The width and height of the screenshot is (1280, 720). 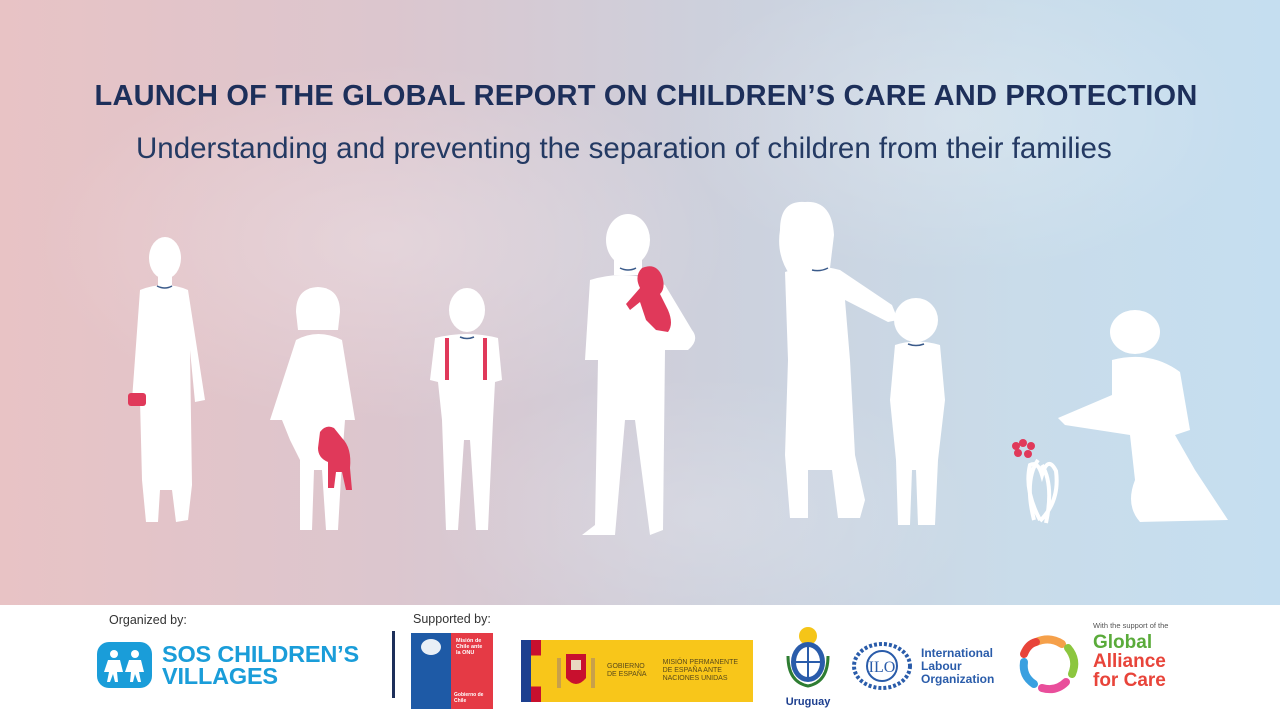 I want to click on spain-flag-icon, so click(x=536, y=671).